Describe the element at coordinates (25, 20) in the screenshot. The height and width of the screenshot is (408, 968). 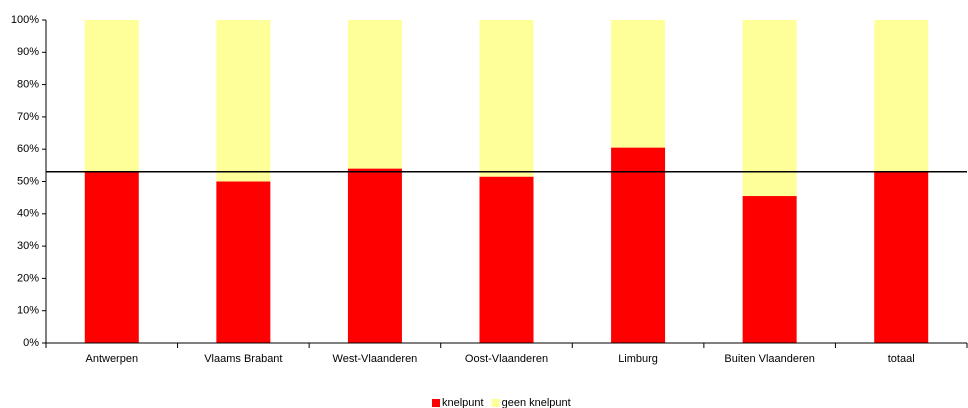
I see `y-tick-label: 100%` at that location.